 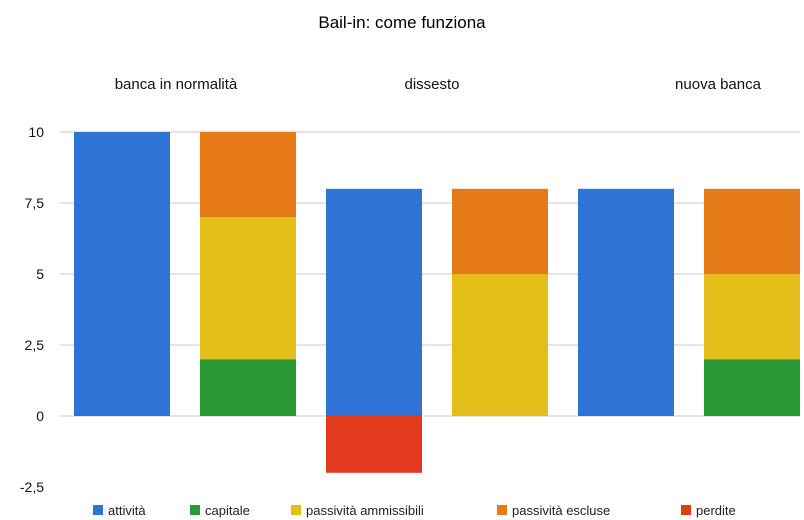 I want to click on legend-item-capitale: capitale, so click(x=220, y=510).